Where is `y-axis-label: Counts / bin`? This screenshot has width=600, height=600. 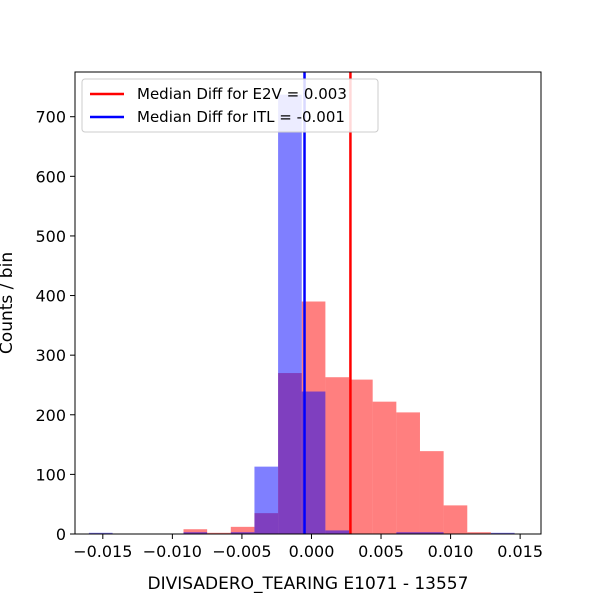
y-axis-label: Counts / bin is located at coordinates (8, 303).